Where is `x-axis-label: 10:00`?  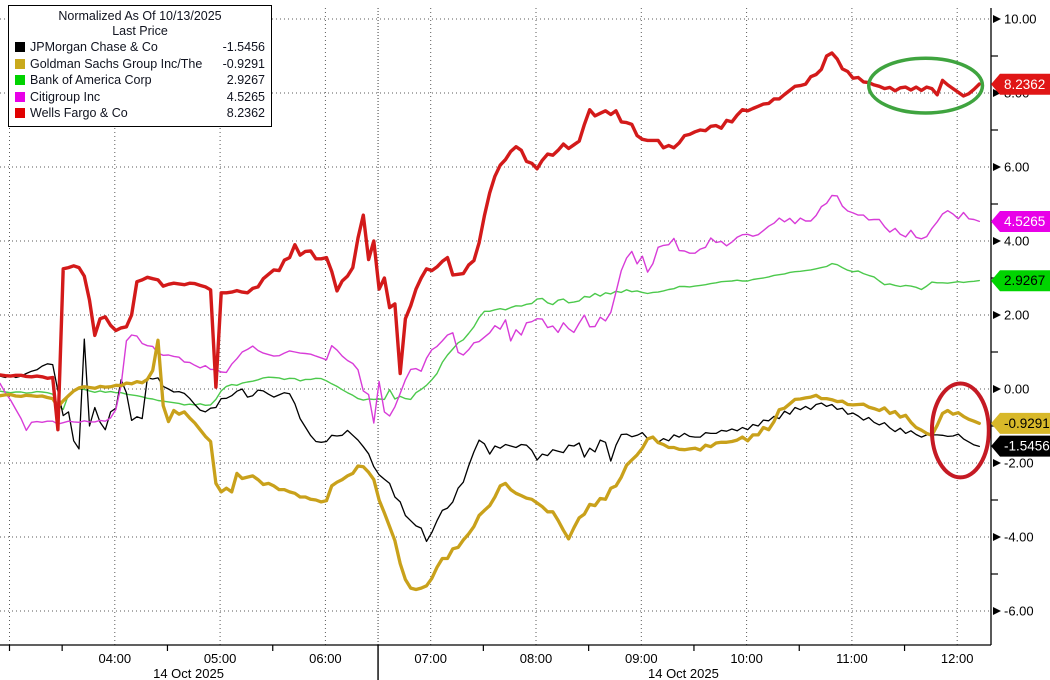 x-axis-label: 10:00 is located at coordinates (746, 658).